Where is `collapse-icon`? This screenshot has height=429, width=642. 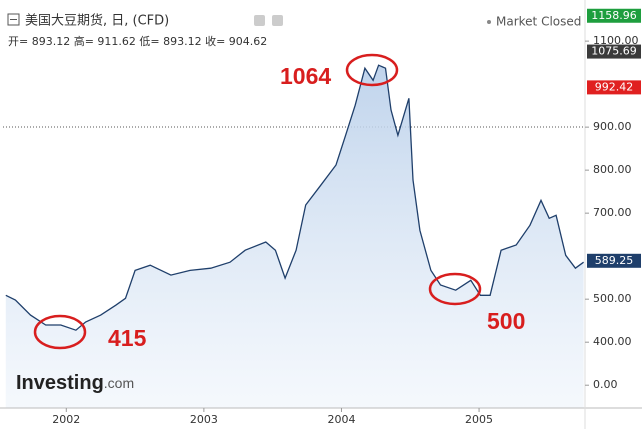 collapse-icon is located at coordinates (13, 19).